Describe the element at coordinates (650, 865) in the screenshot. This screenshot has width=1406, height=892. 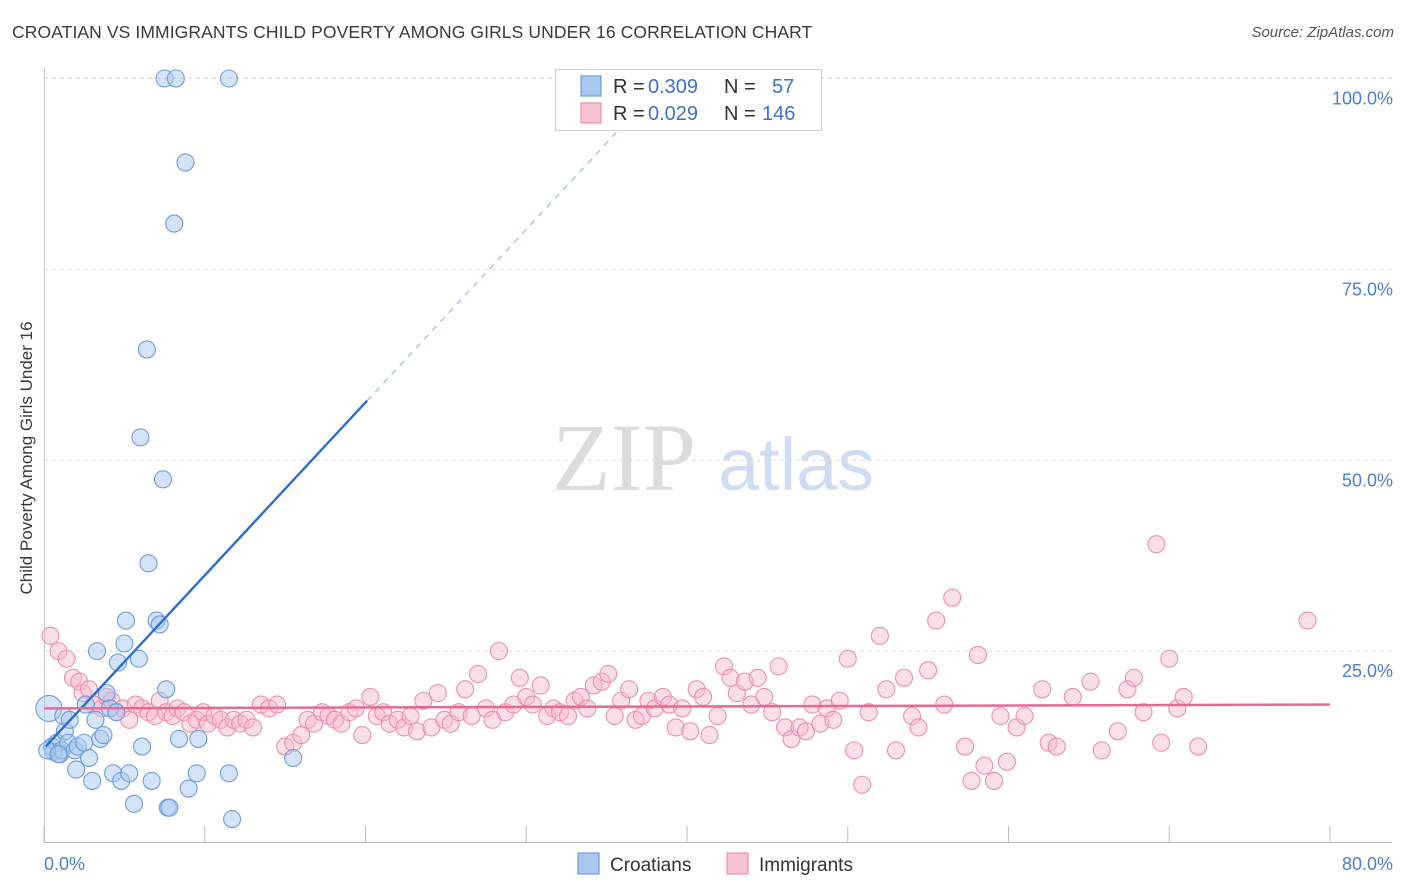
I see `legend-croatians-label: Croatians` at that location.